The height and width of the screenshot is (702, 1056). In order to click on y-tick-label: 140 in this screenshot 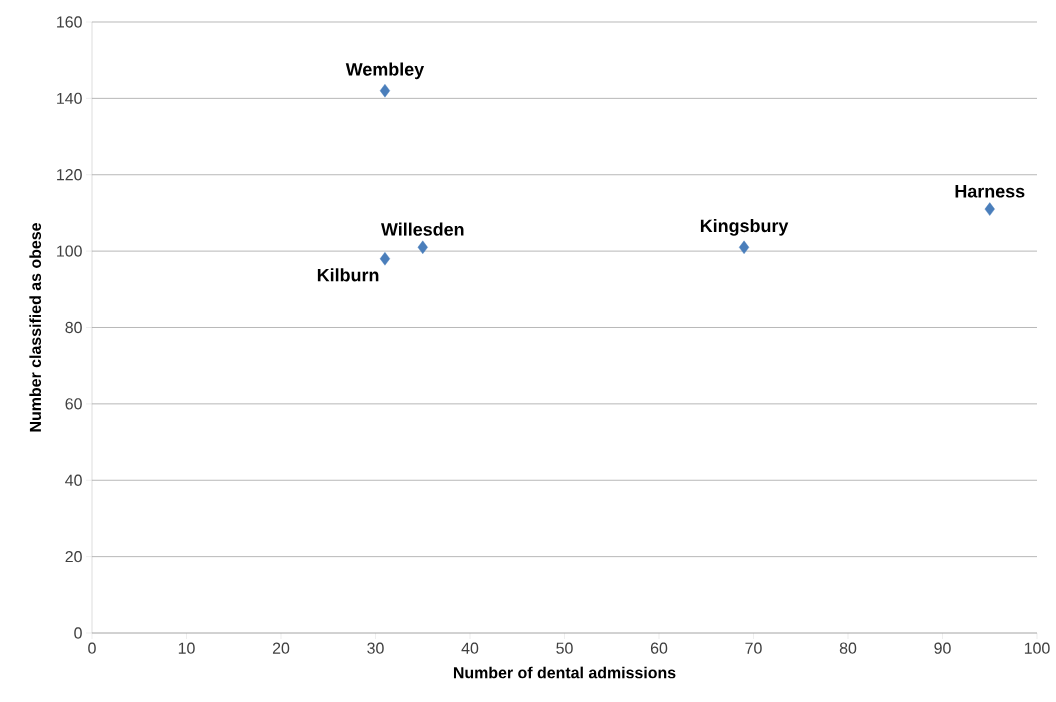, I will do `click(69, 98)`.